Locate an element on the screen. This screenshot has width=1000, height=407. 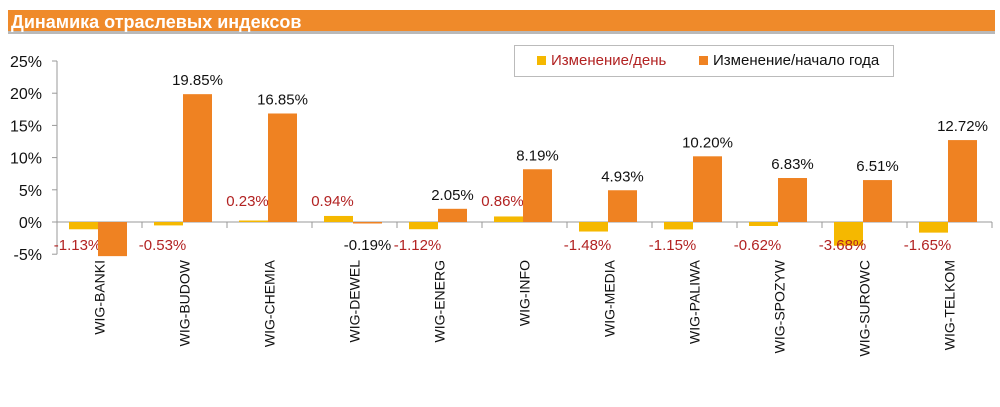
x-tick-label: WIG-CHEMIA is located at coordinates (270, 303).